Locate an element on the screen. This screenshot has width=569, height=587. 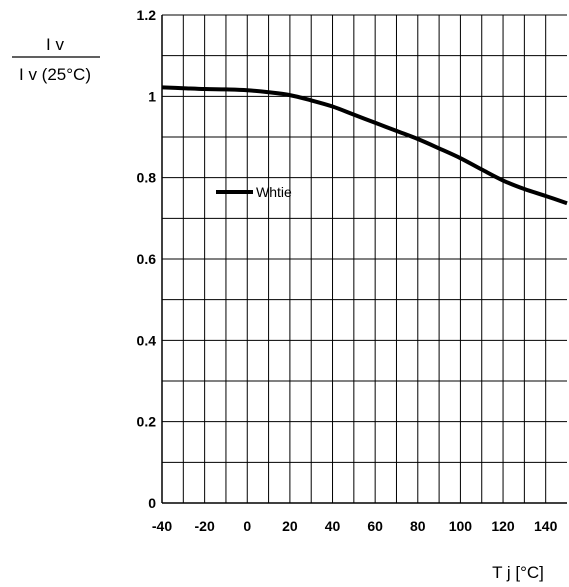
x-tick-label: 40 is located at coordinates (333, 526).